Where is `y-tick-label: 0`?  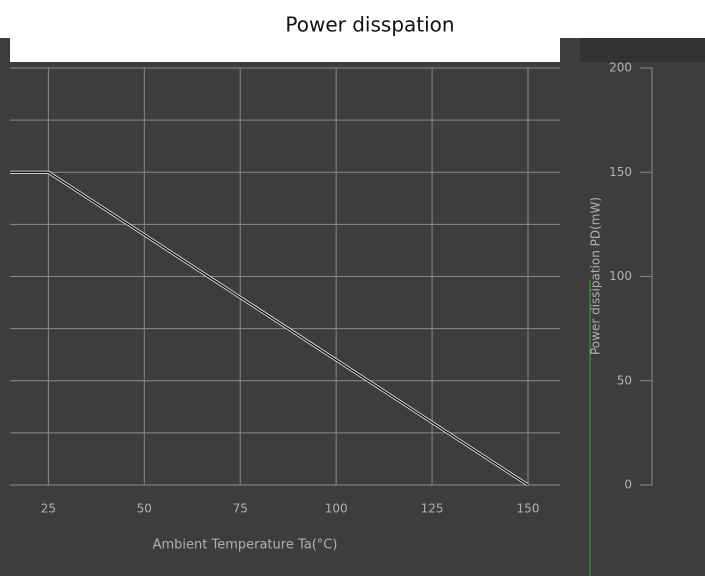
y-tick-label: 0 is located at coordinates (628, 485).